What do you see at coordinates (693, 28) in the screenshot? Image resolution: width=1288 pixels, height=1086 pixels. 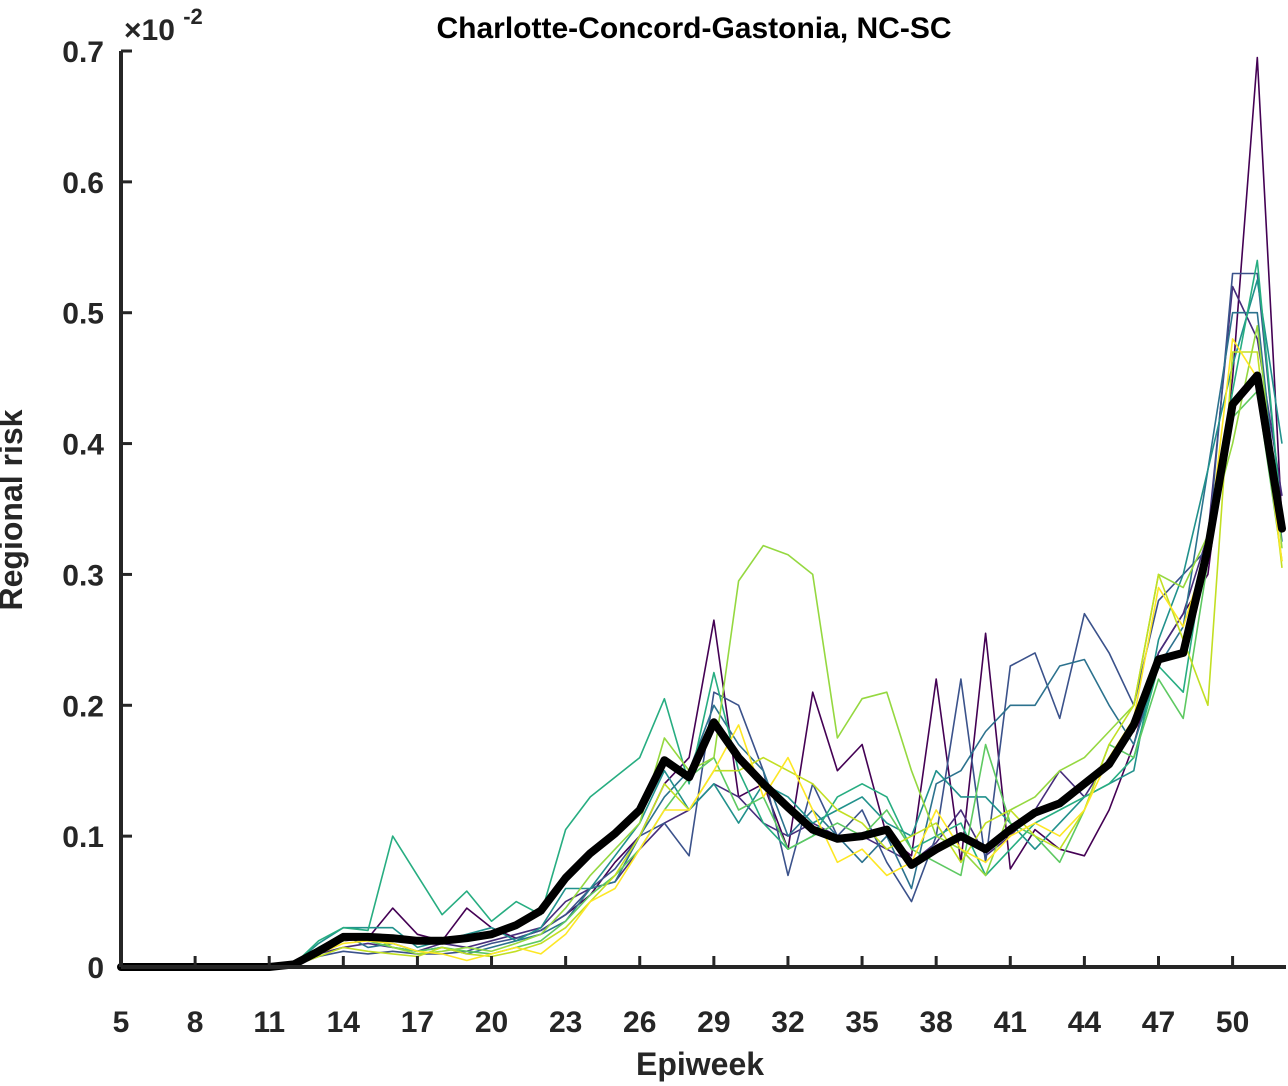 I see `chart-title: Charlotte-Concord-Gastonia, NC-SC` at bounding box center [693, 28].